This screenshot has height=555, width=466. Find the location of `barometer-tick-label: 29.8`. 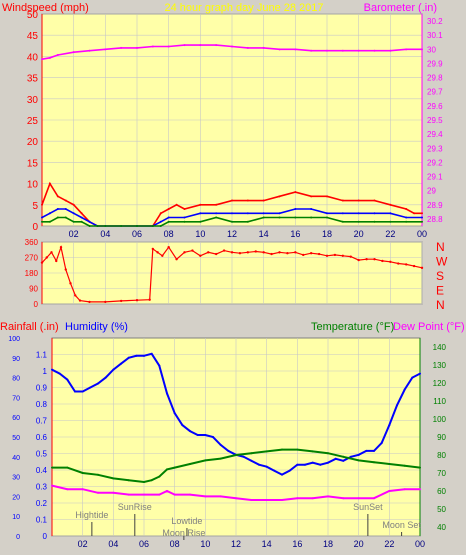

barometer-tick-label: 29.8 is located at coordinates (435, 78).